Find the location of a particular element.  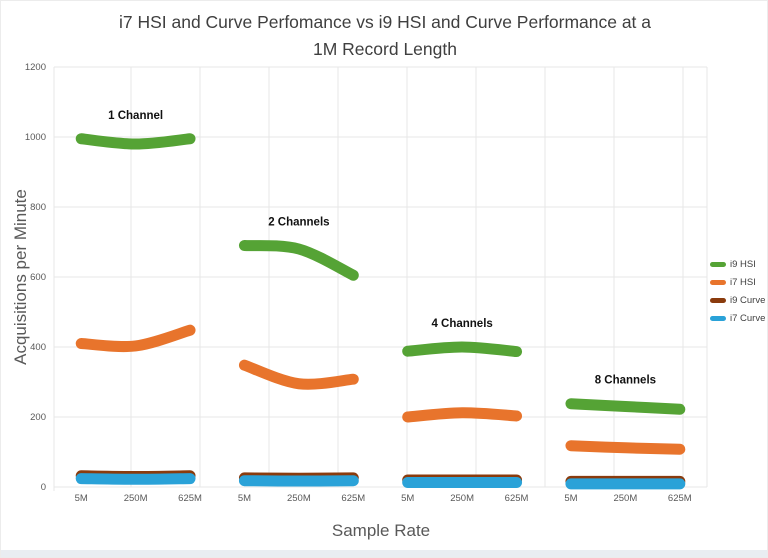

legend-swatch-i7-curve is located at coordinates (718, 318).